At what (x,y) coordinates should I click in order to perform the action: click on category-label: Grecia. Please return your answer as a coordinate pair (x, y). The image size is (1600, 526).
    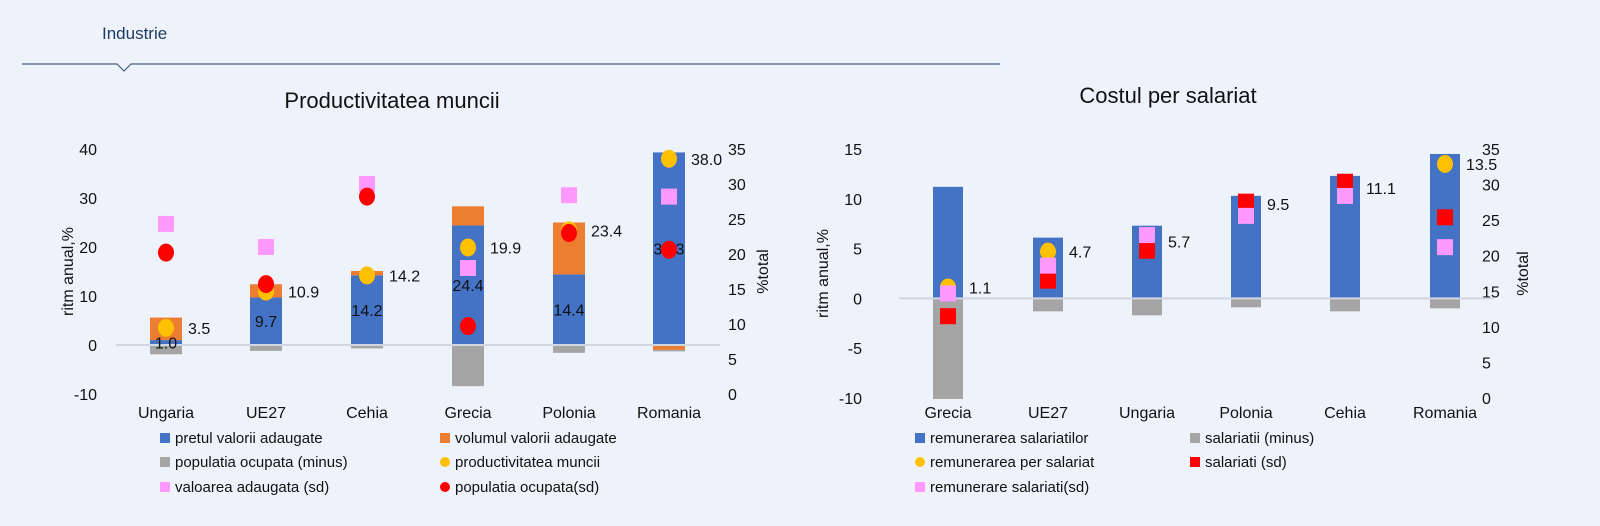
    Looking at the image, I should click on (467, 413).